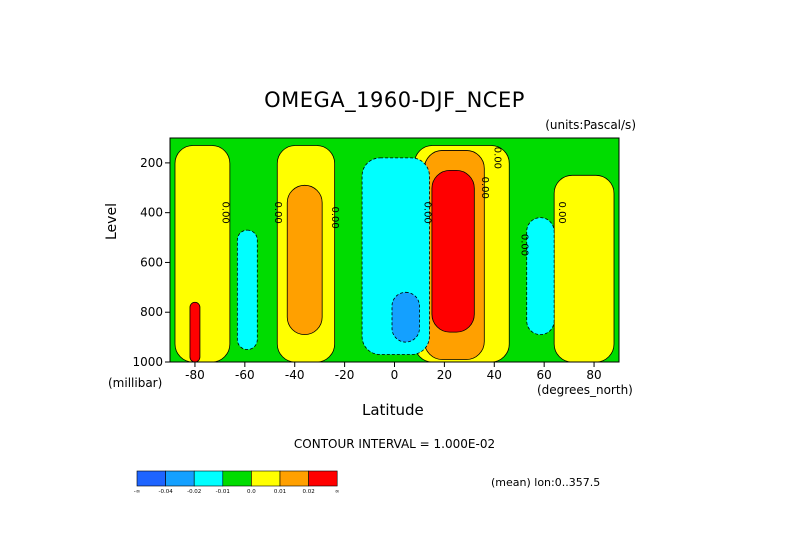  What do you see at coordinates (135, 383) in the screenshot?
I see `y-axis-unit: (millibar)` at bounding box center [135, 383].